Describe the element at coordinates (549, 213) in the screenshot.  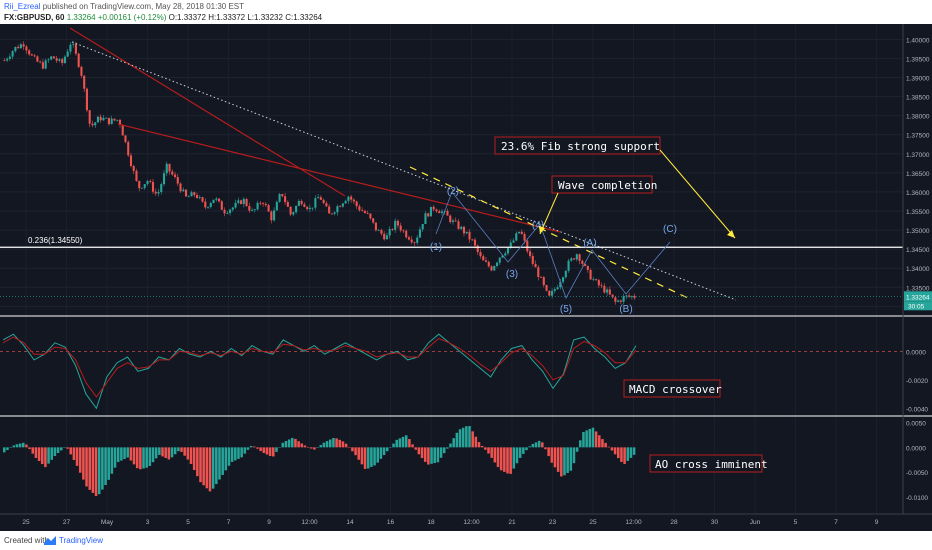
I see `arrow-to-wave` at that location.